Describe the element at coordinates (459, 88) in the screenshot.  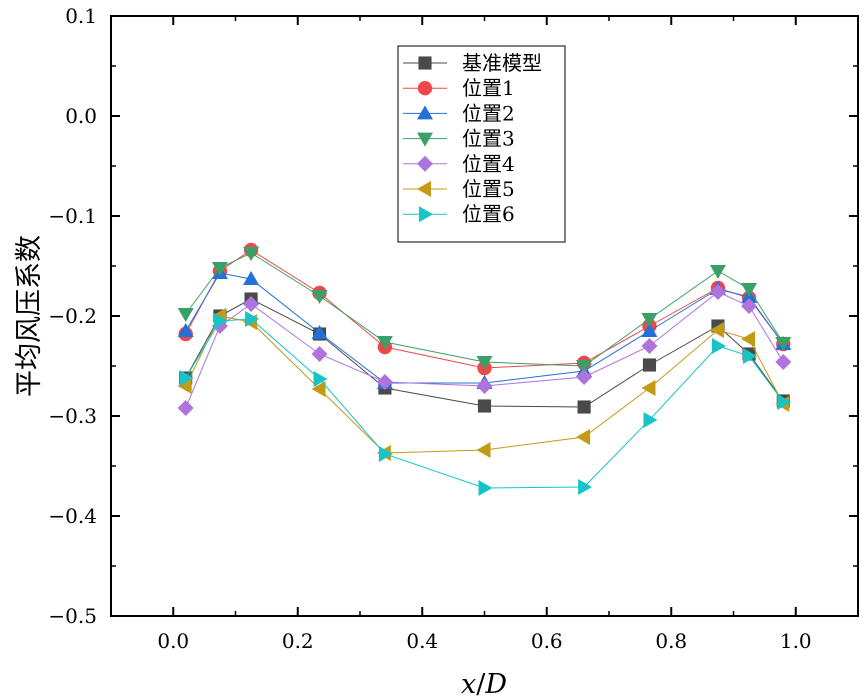
I see `legend-item: 位置1` at that location.